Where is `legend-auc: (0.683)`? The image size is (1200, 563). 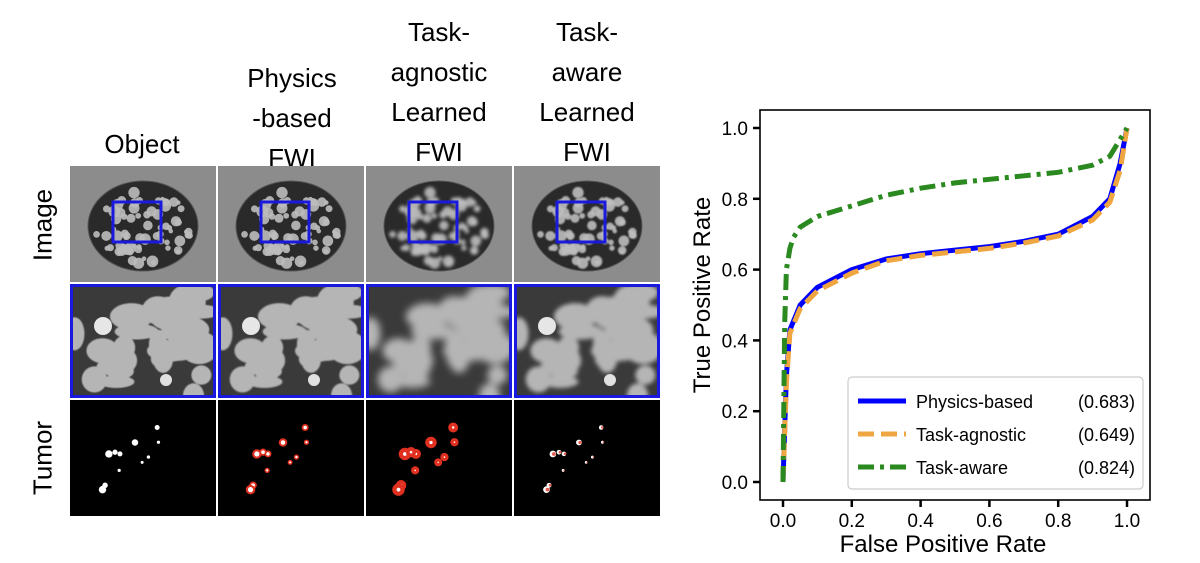
legend-auc: (0.683) is located at coordinates (1106, 402).